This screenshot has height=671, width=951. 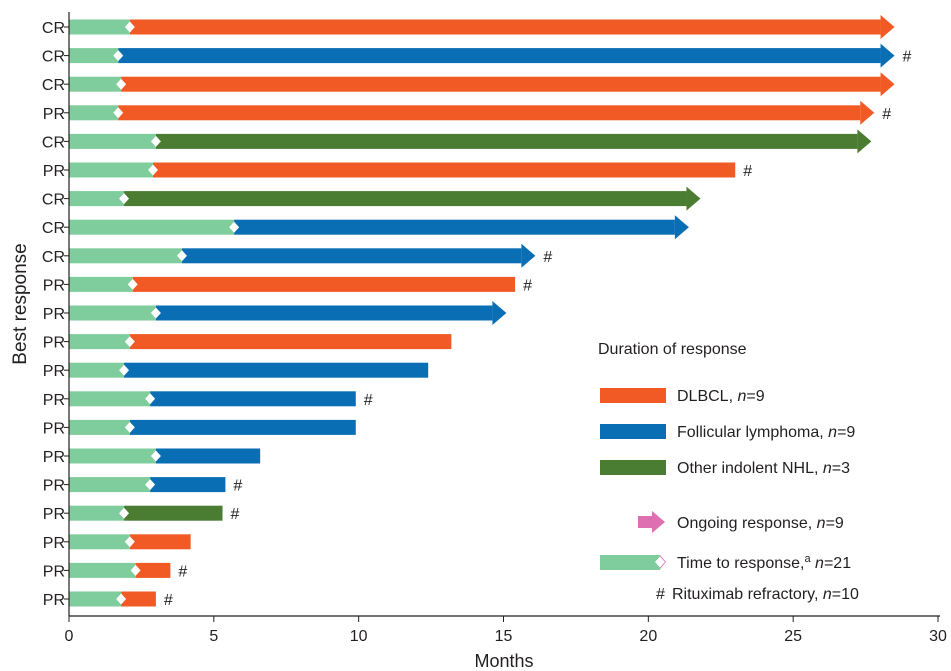 What do you see at coordinates (752, 432) in the screenshot?
I see `legend-label-text: Follicular lymphoma,` at bounding box center [752, 432].